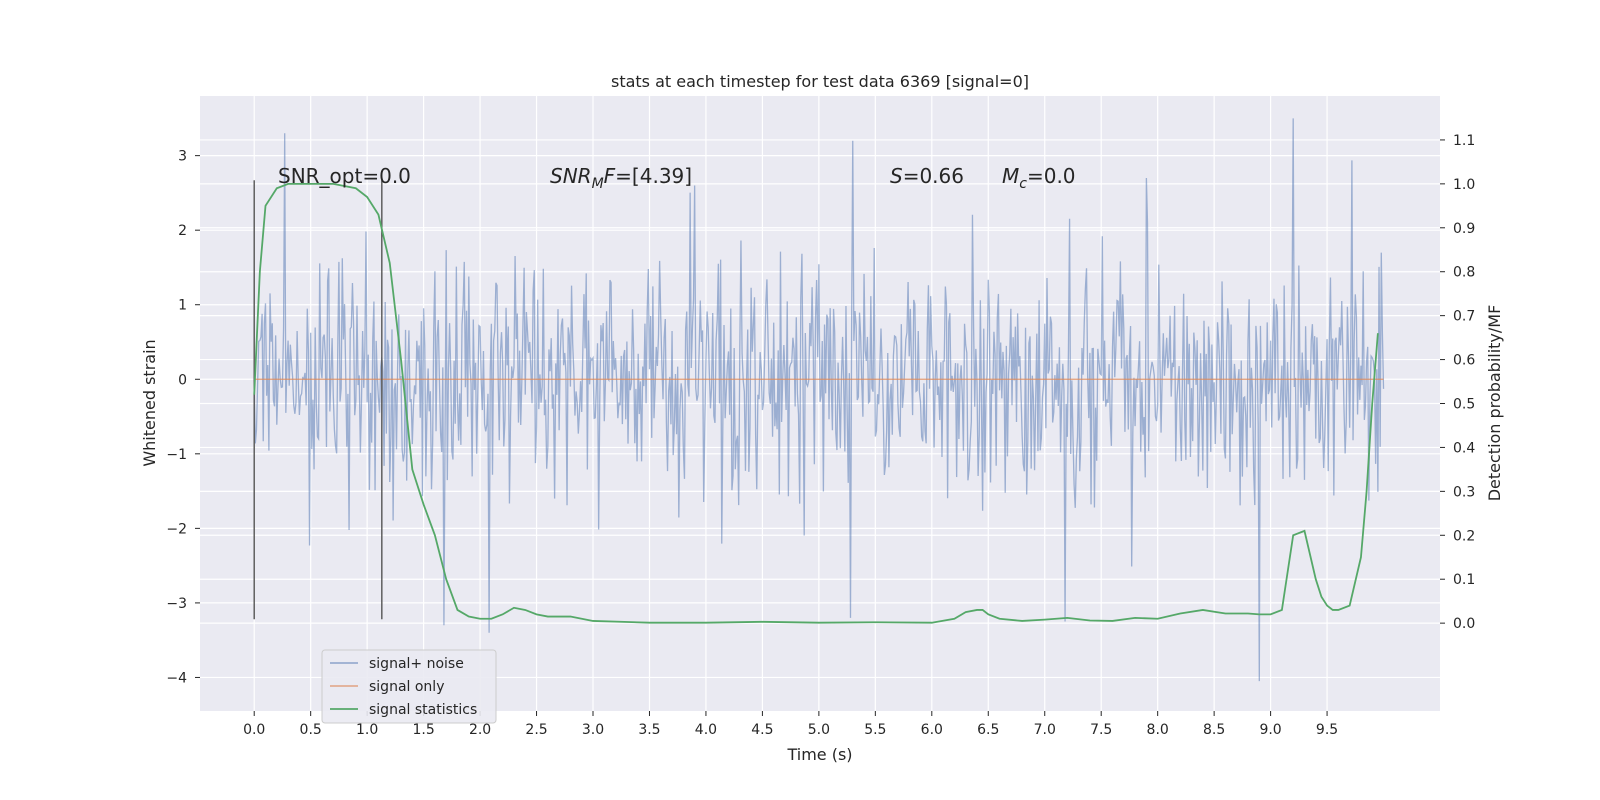 The height and width of the screenshot is (800, 1600). What do you see at coordinates (423, 710) in the screenshot?
I see `legend-label-stats: signal statistics` at bounding box center [423, 710].